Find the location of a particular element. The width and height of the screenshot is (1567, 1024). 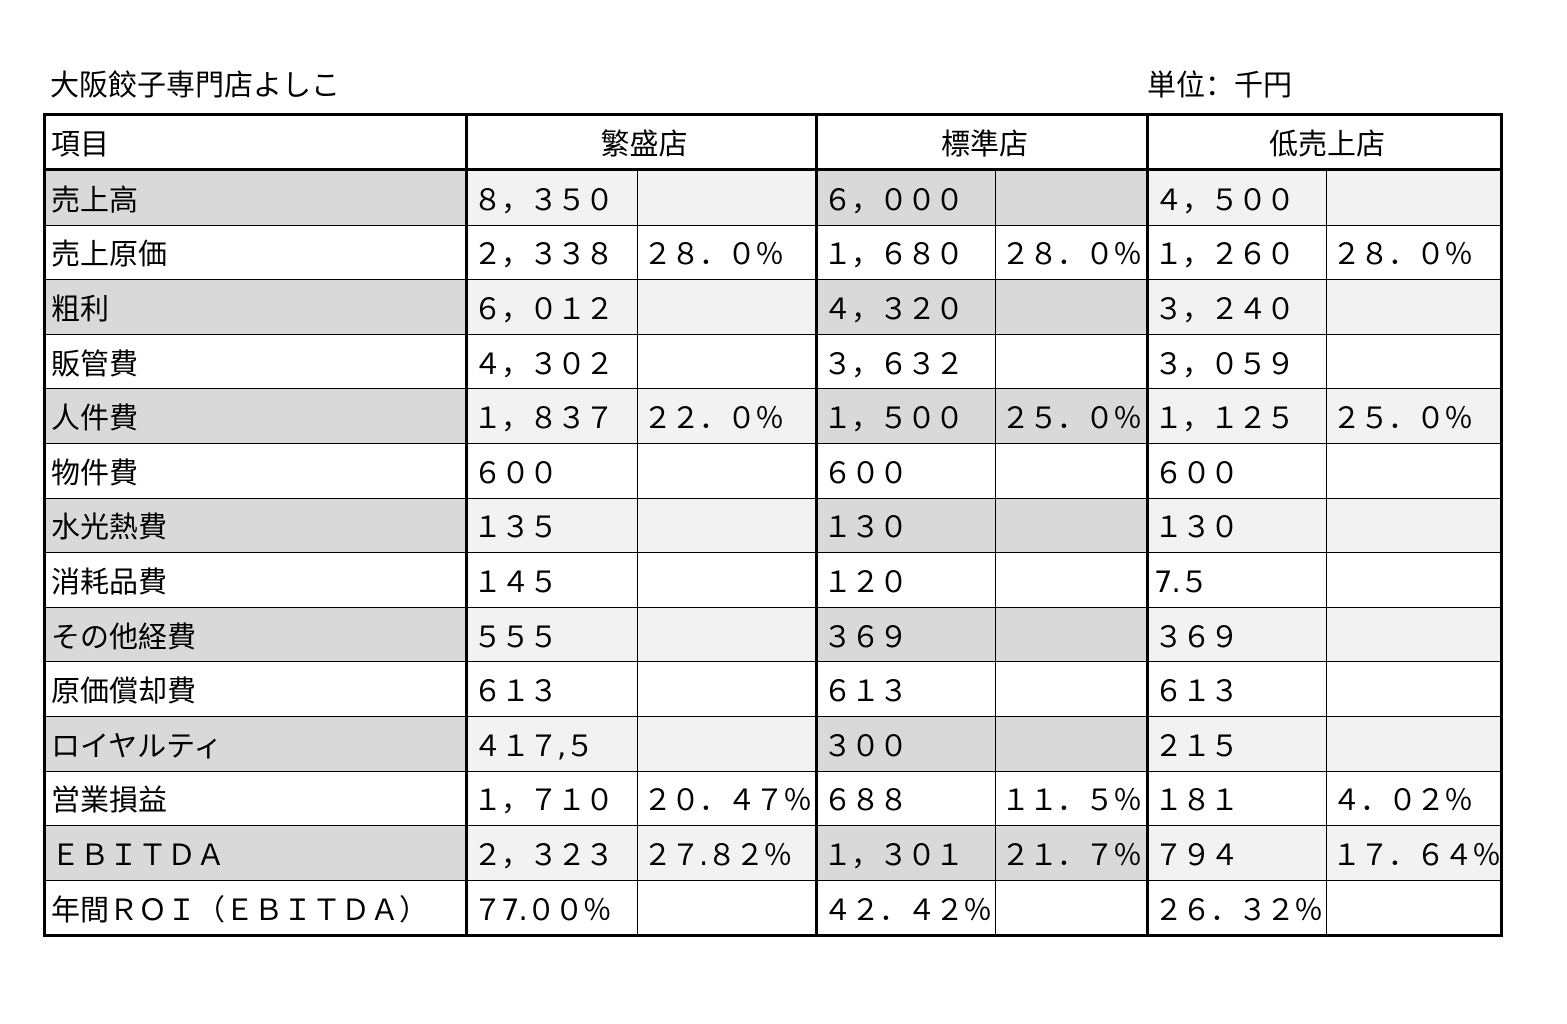

unit: 単位：千円 is located at coordinates (1220, 85).